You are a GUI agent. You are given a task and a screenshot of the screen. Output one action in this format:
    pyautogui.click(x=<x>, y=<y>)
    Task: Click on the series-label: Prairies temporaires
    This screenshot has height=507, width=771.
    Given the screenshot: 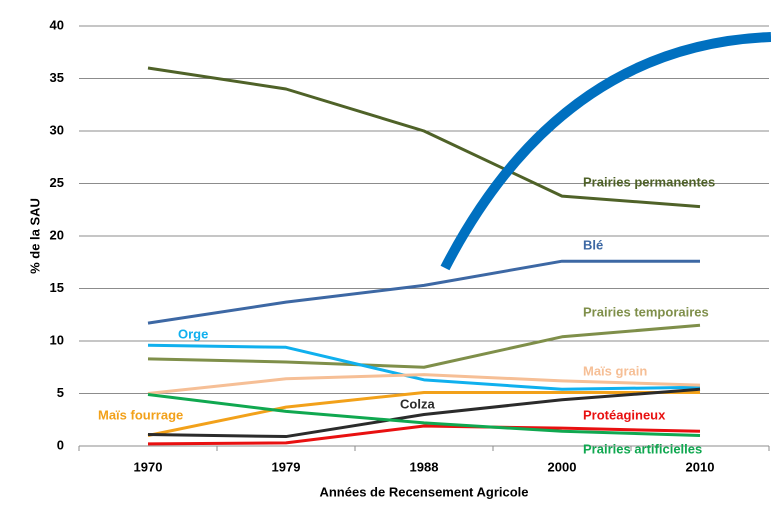 What is the action you would take?
    pyautogui.click(x=646, y=311)
    